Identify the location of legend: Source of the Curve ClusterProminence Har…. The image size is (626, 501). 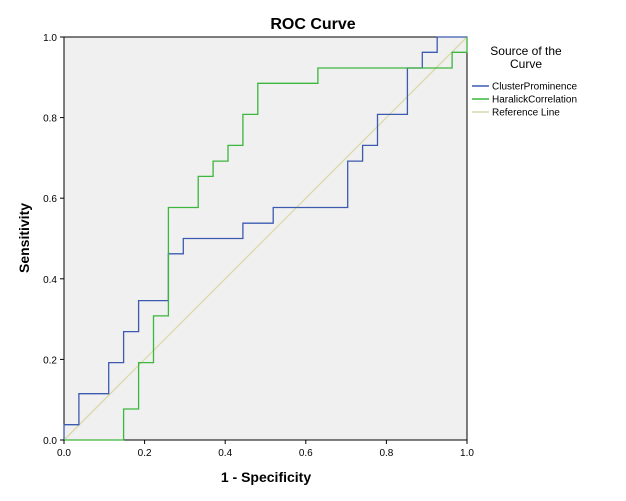
(524, 81).